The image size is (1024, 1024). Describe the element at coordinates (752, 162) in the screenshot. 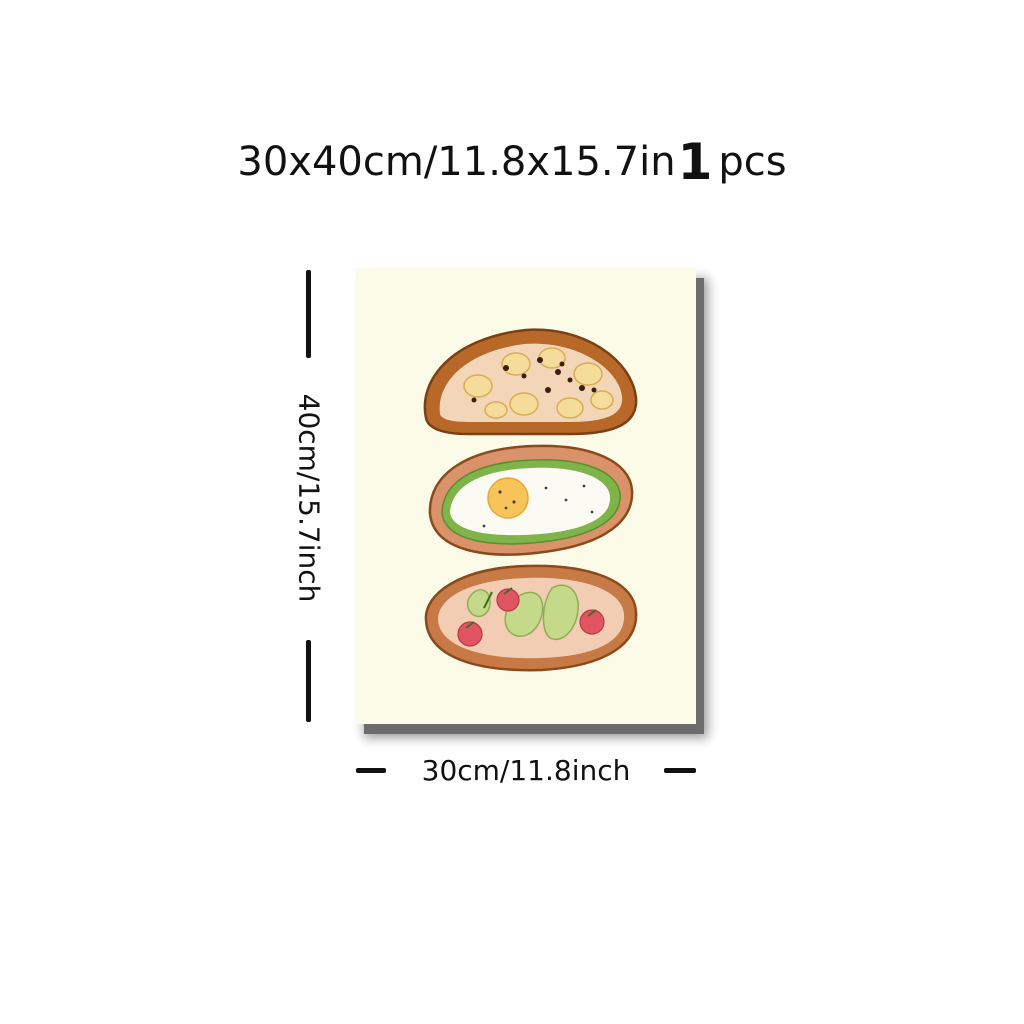

I see `quantity-unit: pcs` at that location.